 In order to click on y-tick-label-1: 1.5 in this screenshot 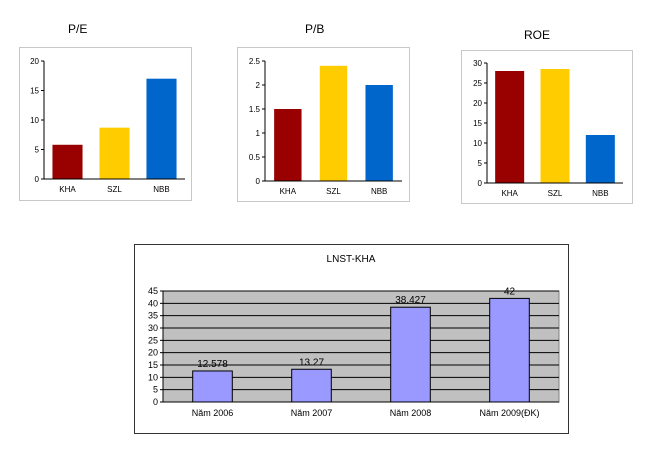, I will do `click(255, 109)`.